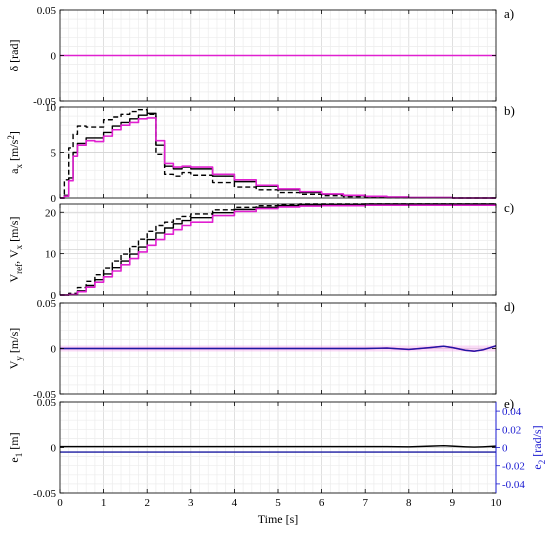 The height and width of the screenshot is (533, 550). What do you see at coordinates (15, 250) in the screenshot?
I see `y-axis-label: Vref, Vx [m/s]` at bounding box center [15, 250].